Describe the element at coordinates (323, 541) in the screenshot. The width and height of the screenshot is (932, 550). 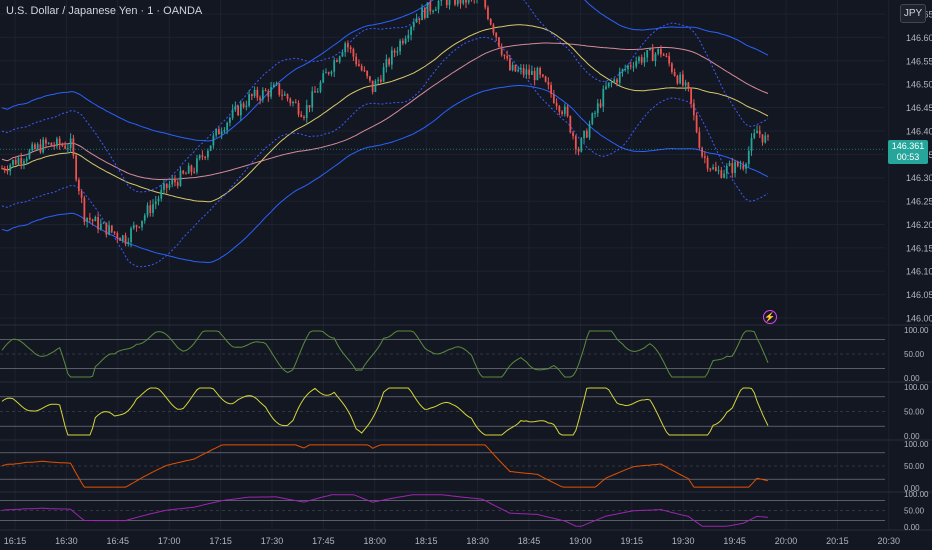
I see `time-axis-tick: 17:45` at that location.